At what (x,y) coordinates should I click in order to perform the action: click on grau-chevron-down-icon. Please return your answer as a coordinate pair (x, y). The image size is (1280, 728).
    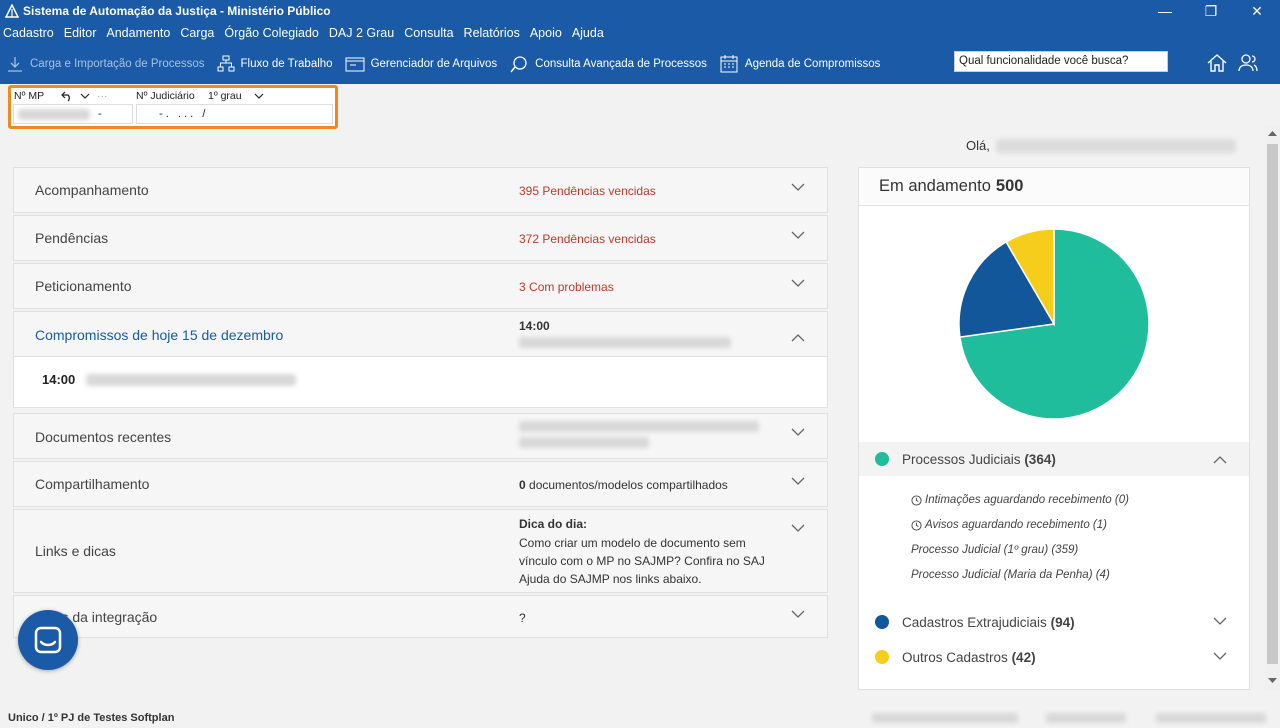
    Looking at the image, I should click on (259, 96).